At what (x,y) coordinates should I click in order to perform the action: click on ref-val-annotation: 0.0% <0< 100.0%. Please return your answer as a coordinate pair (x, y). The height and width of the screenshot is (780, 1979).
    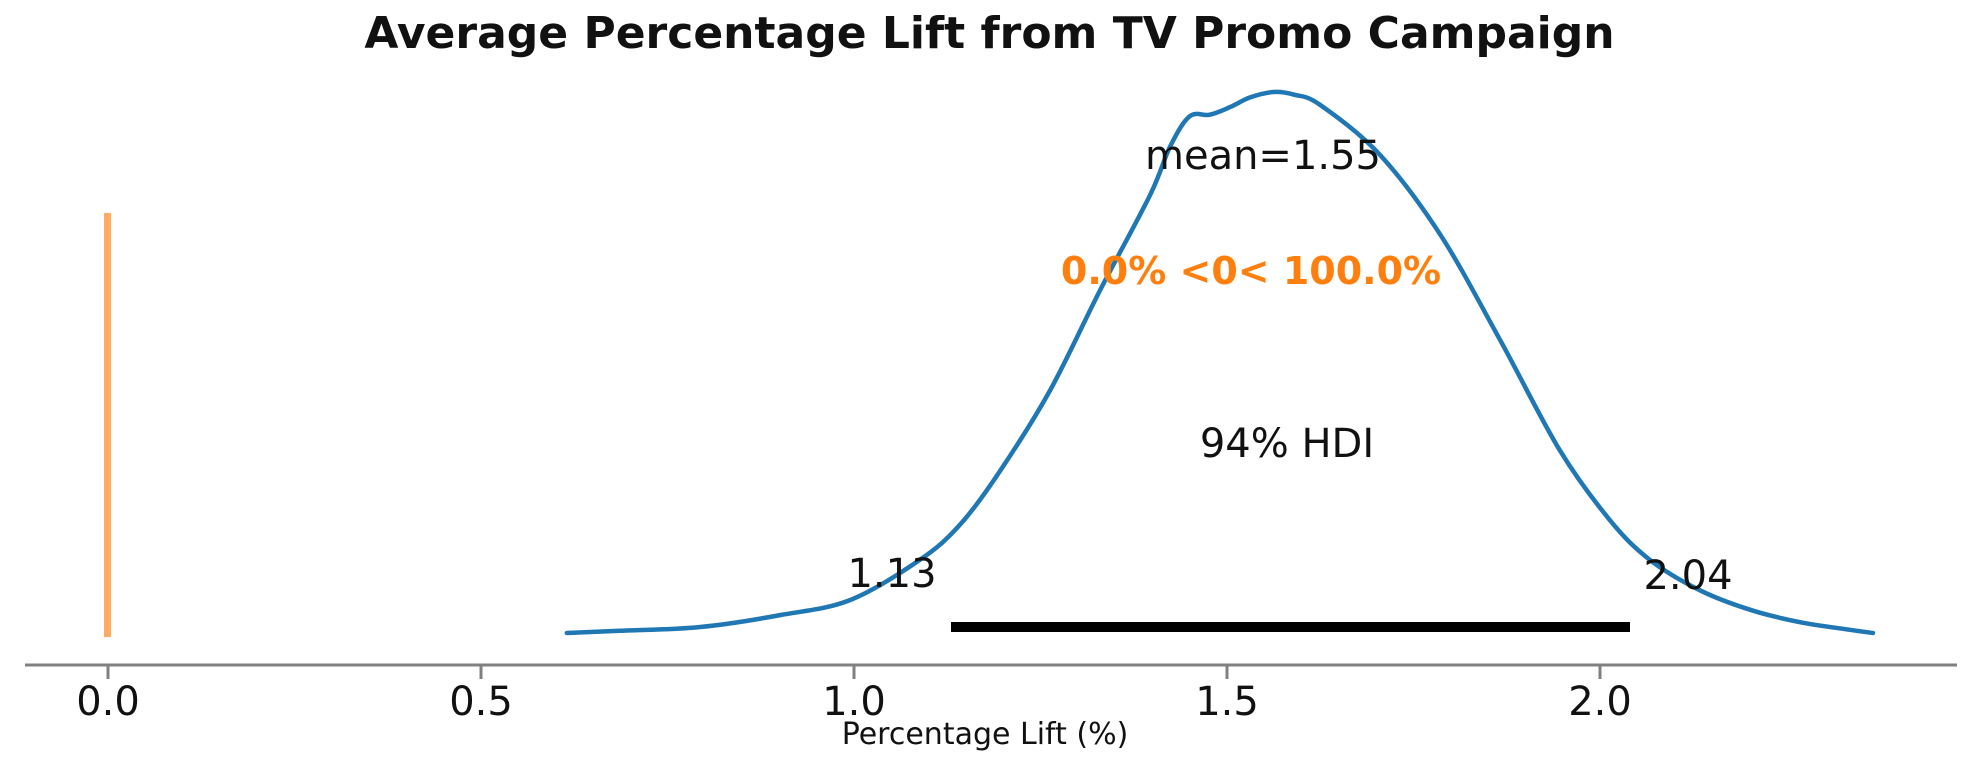
    Looking at the image, I should click on (1251, 271).